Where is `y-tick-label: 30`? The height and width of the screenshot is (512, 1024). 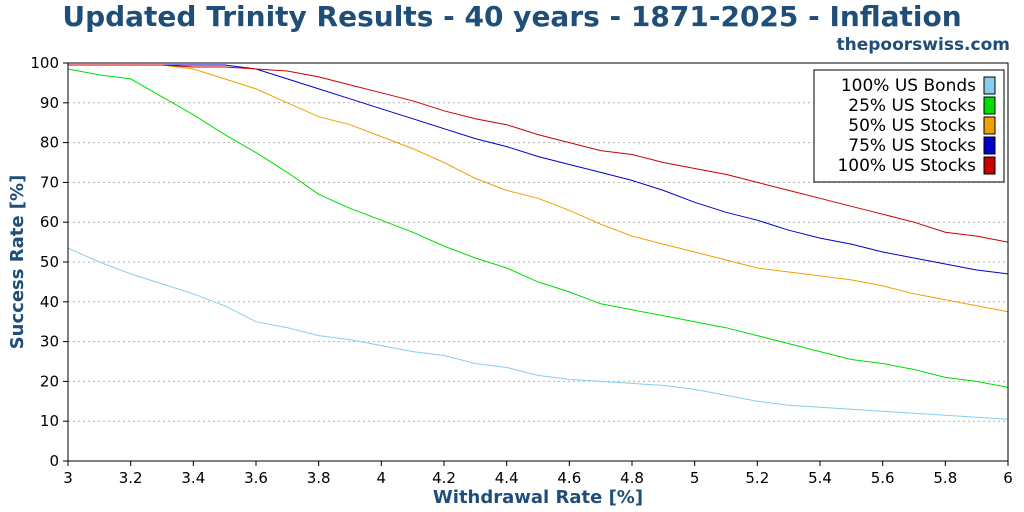 y-tick-label: 30 is located at coordinates (49, 342).